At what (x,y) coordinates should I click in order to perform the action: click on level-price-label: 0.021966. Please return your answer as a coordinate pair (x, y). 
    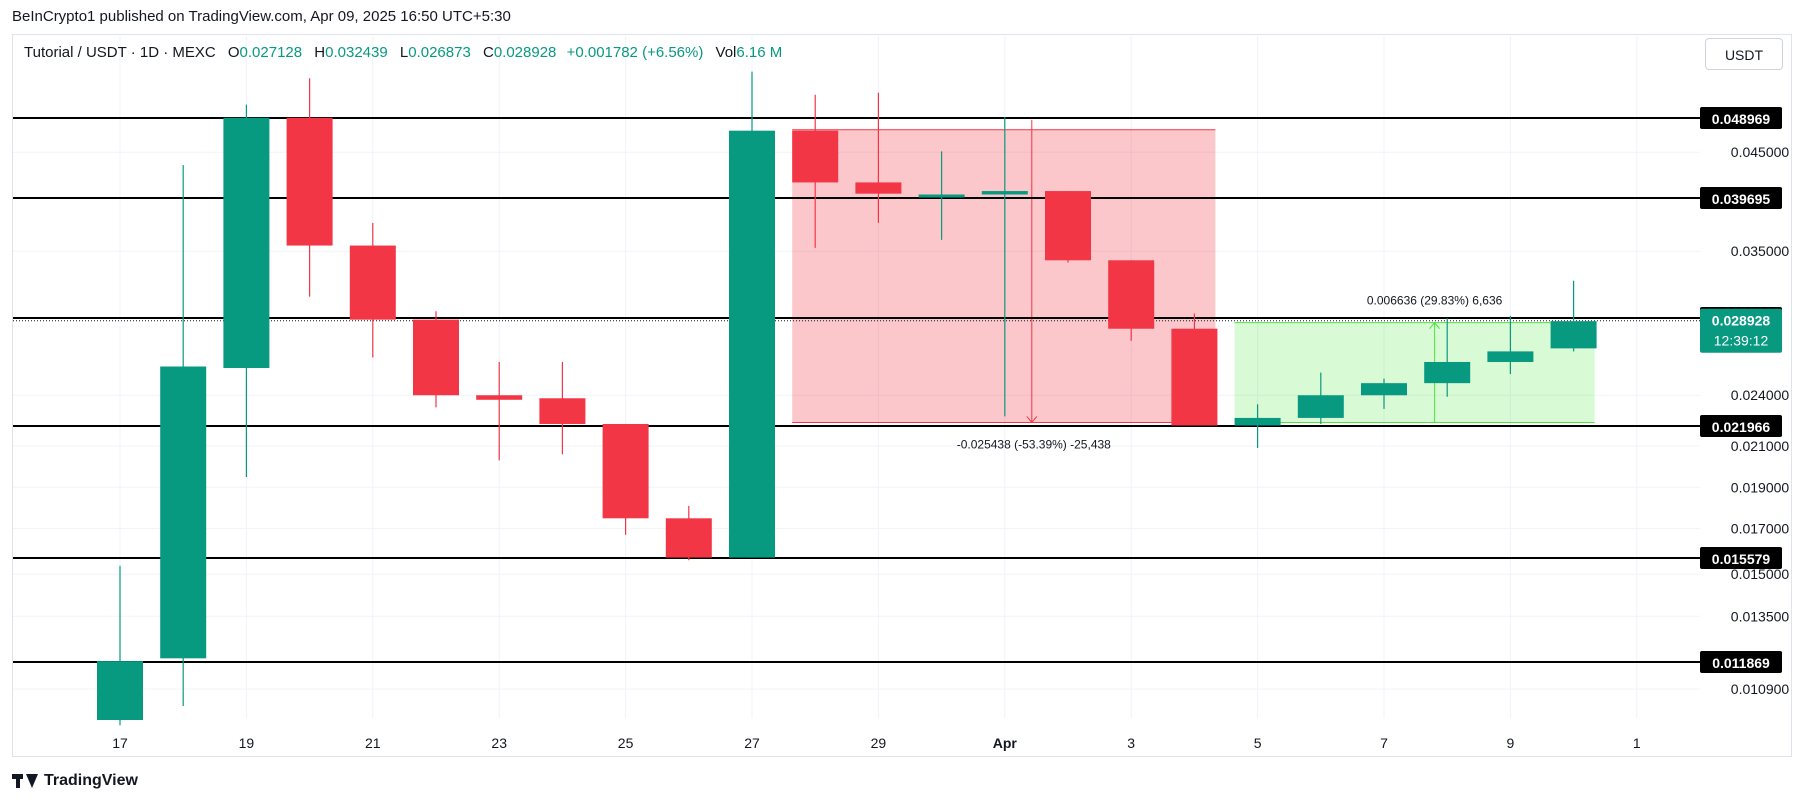
    Looking at the image, I should click on (1741, 427).